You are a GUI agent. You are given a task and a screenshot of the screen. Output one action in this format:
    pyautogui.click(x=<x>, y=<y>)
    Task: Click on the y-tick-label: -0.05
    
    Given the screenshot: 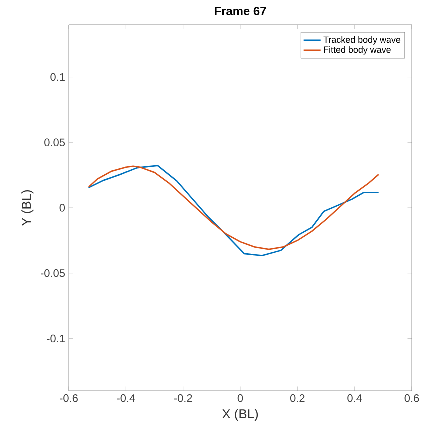 What is the action you would take?
    pyautogui.click(x=53, y=273)
    